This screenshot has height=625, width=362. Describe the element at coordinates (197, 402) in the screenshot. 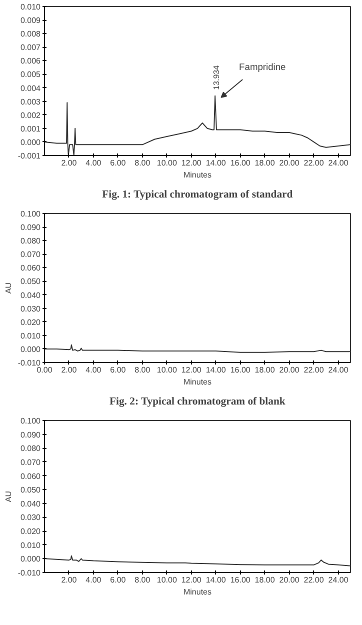

I see `caption: Fig. 2: Typical chromatogram of blank` at that location.